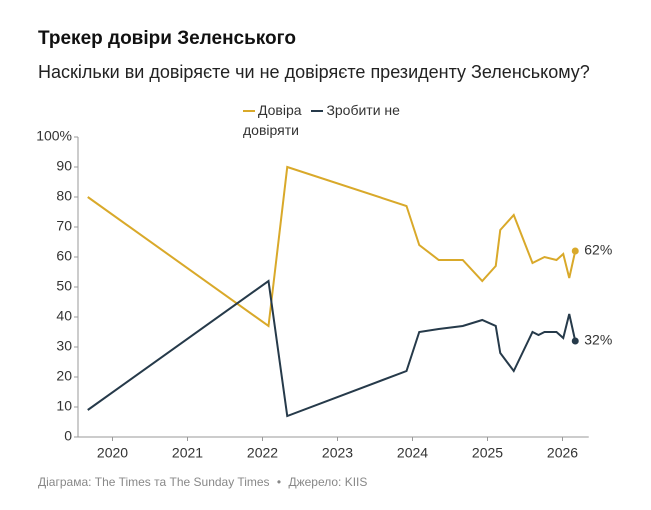 The image size is (651, 510). What do you see at coordinates (112, 453) in the screenshot?
I see `x-tick-label: 2020` at bounding box center [112, 453].